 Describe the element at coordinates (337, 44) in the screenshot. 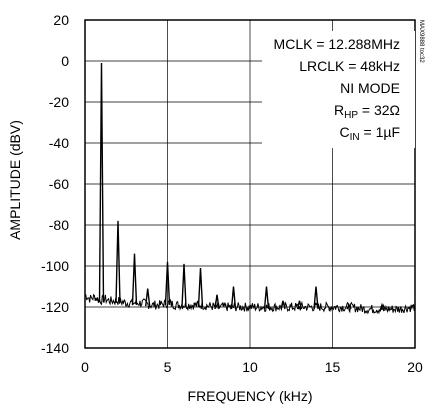

I see `mclk-annotation: MCLK = 12.288MHz` at that location.